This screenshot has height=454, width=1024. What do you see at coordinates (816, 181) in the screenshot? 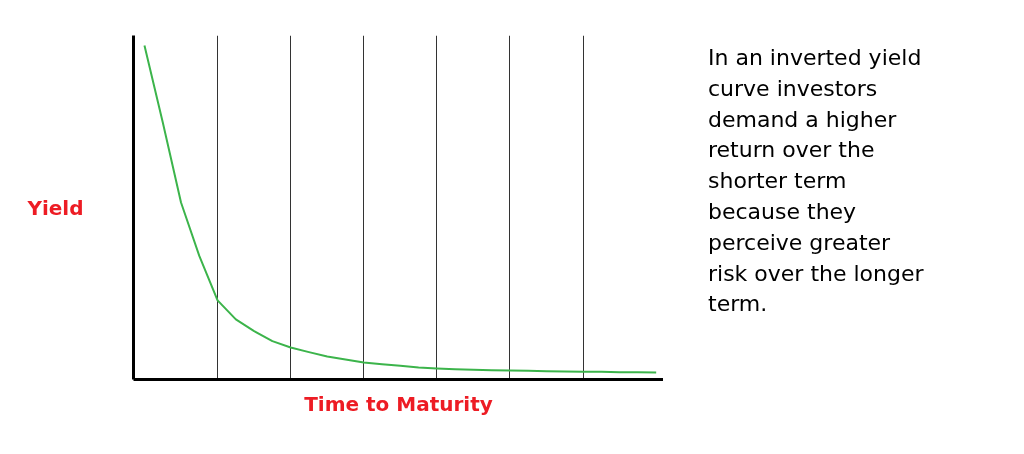
I see `text: In an inverted yield curve investors demand a higher return over the shorter term because they perceive greater risk over the longer term.` at bounding box center [816, 181].